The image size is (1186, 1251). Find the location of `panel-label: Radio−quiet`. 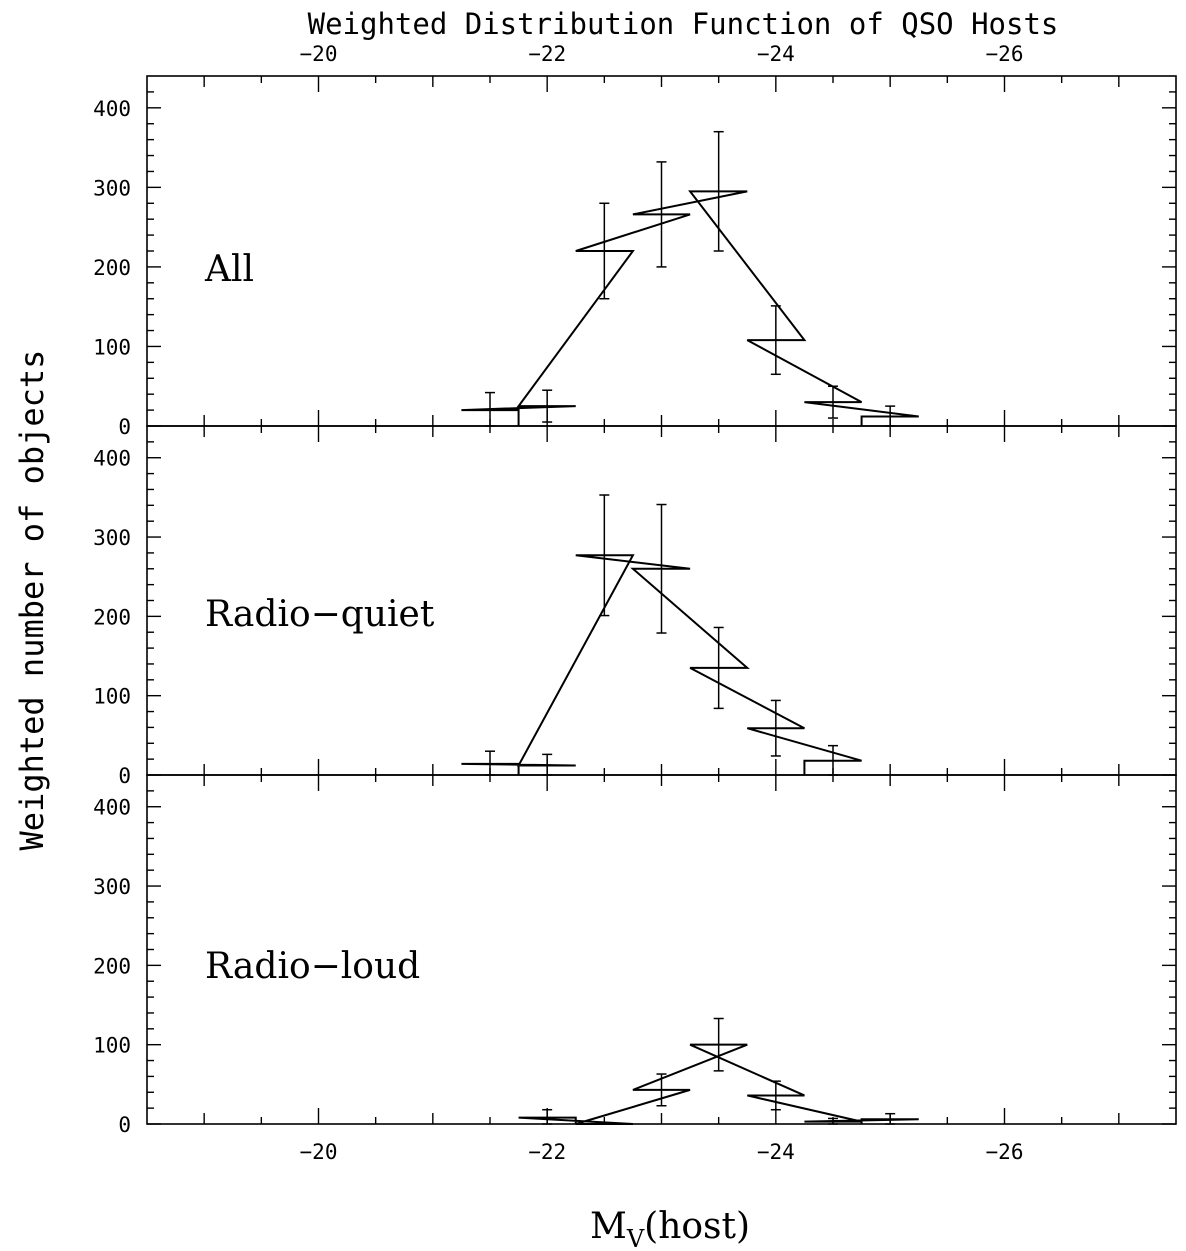

panel-label: Radio−quiet is located at coordinates (320, 614).